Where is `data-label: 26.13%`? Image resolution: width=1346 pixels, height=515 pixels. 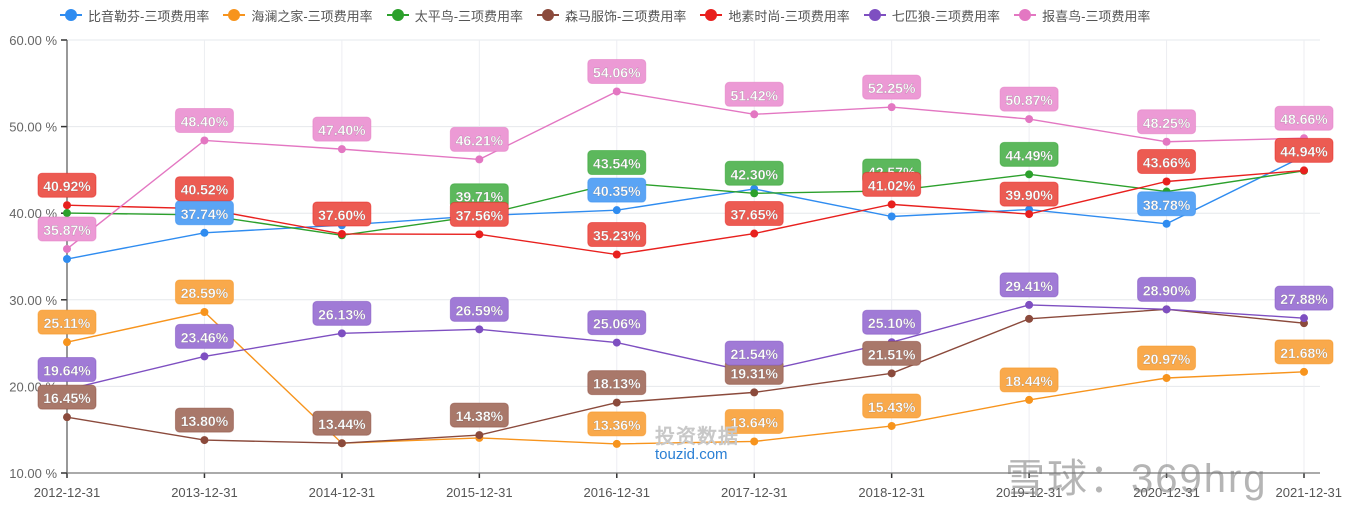 data-label: 26.13% is located at coordinates (342, 313).